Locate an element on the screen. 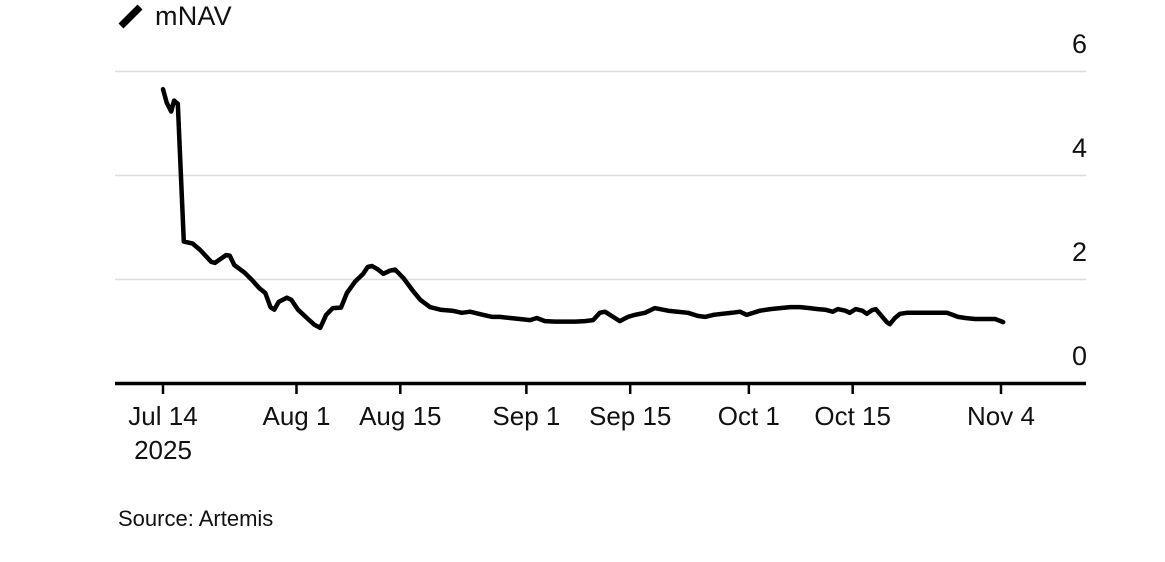  x-axis-label-jul-14: Jul 14 2025 is located at coordinates (163, 433).